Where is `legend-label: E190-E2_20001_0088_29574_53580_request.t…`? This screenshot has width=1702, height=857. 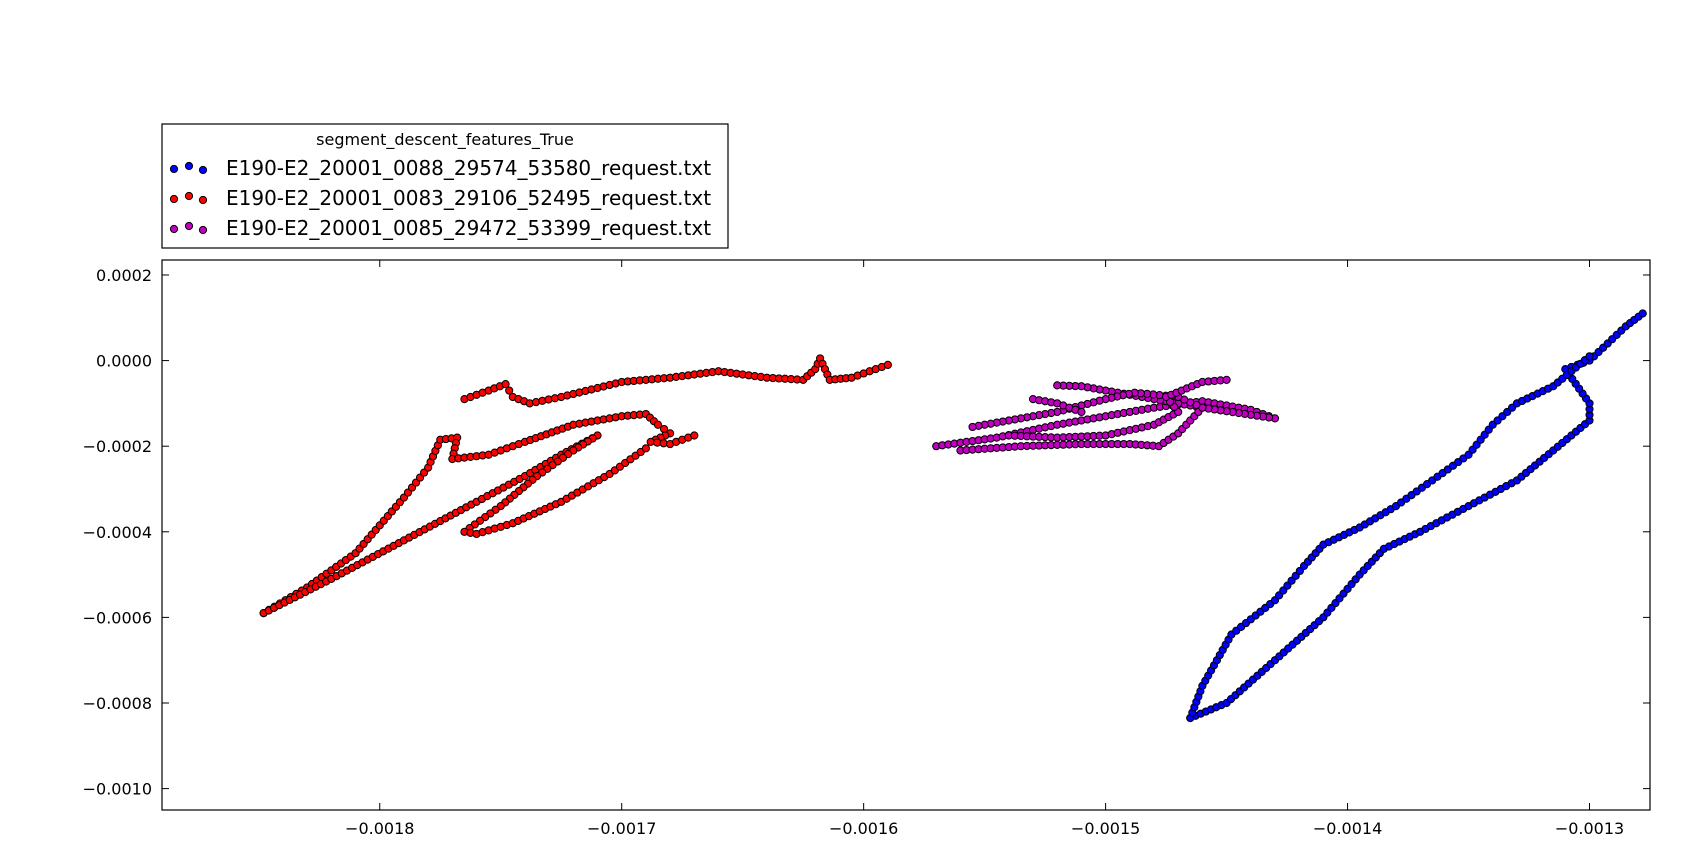
legend-label: E190-E2_20001_0088_29574_53580_request.t… is located at coordinates (468, 168).